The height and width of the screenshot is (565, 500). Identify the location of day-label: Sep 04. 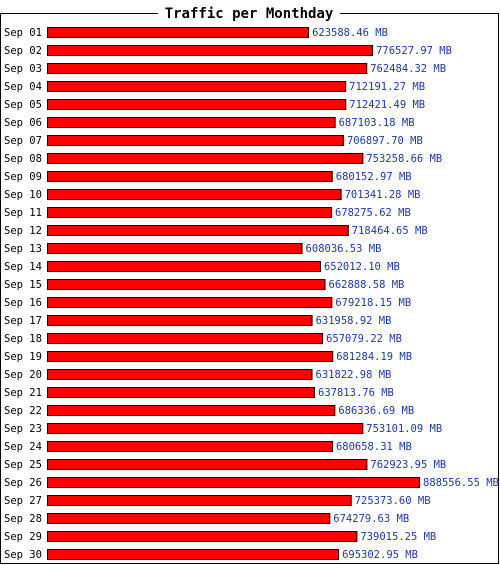
(23, 87).